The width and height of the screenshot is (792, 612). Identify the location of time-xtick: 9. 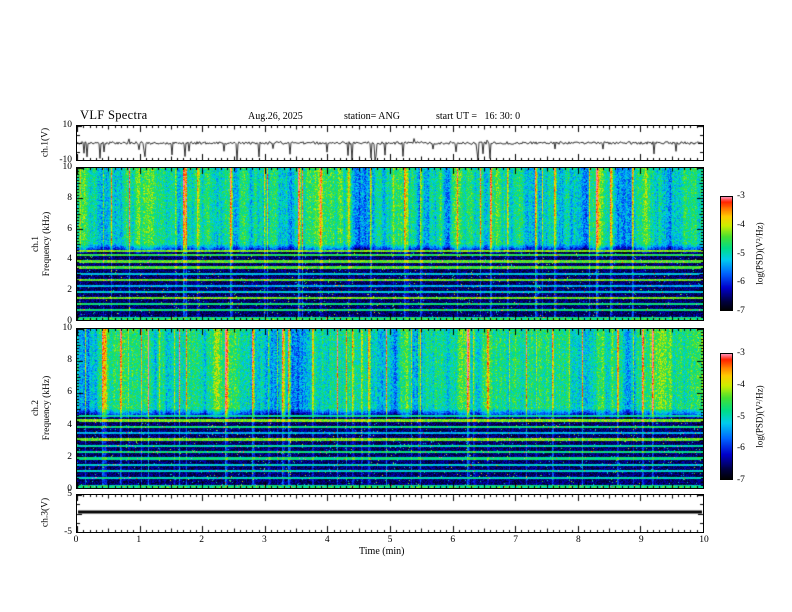
(641, 540).